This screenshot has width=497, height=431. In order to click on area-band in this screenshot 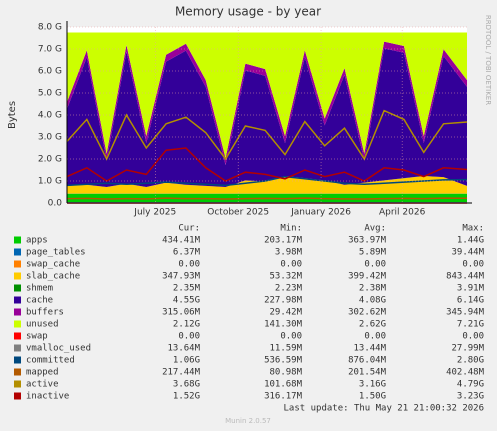, I will do `click(267, 185)`.